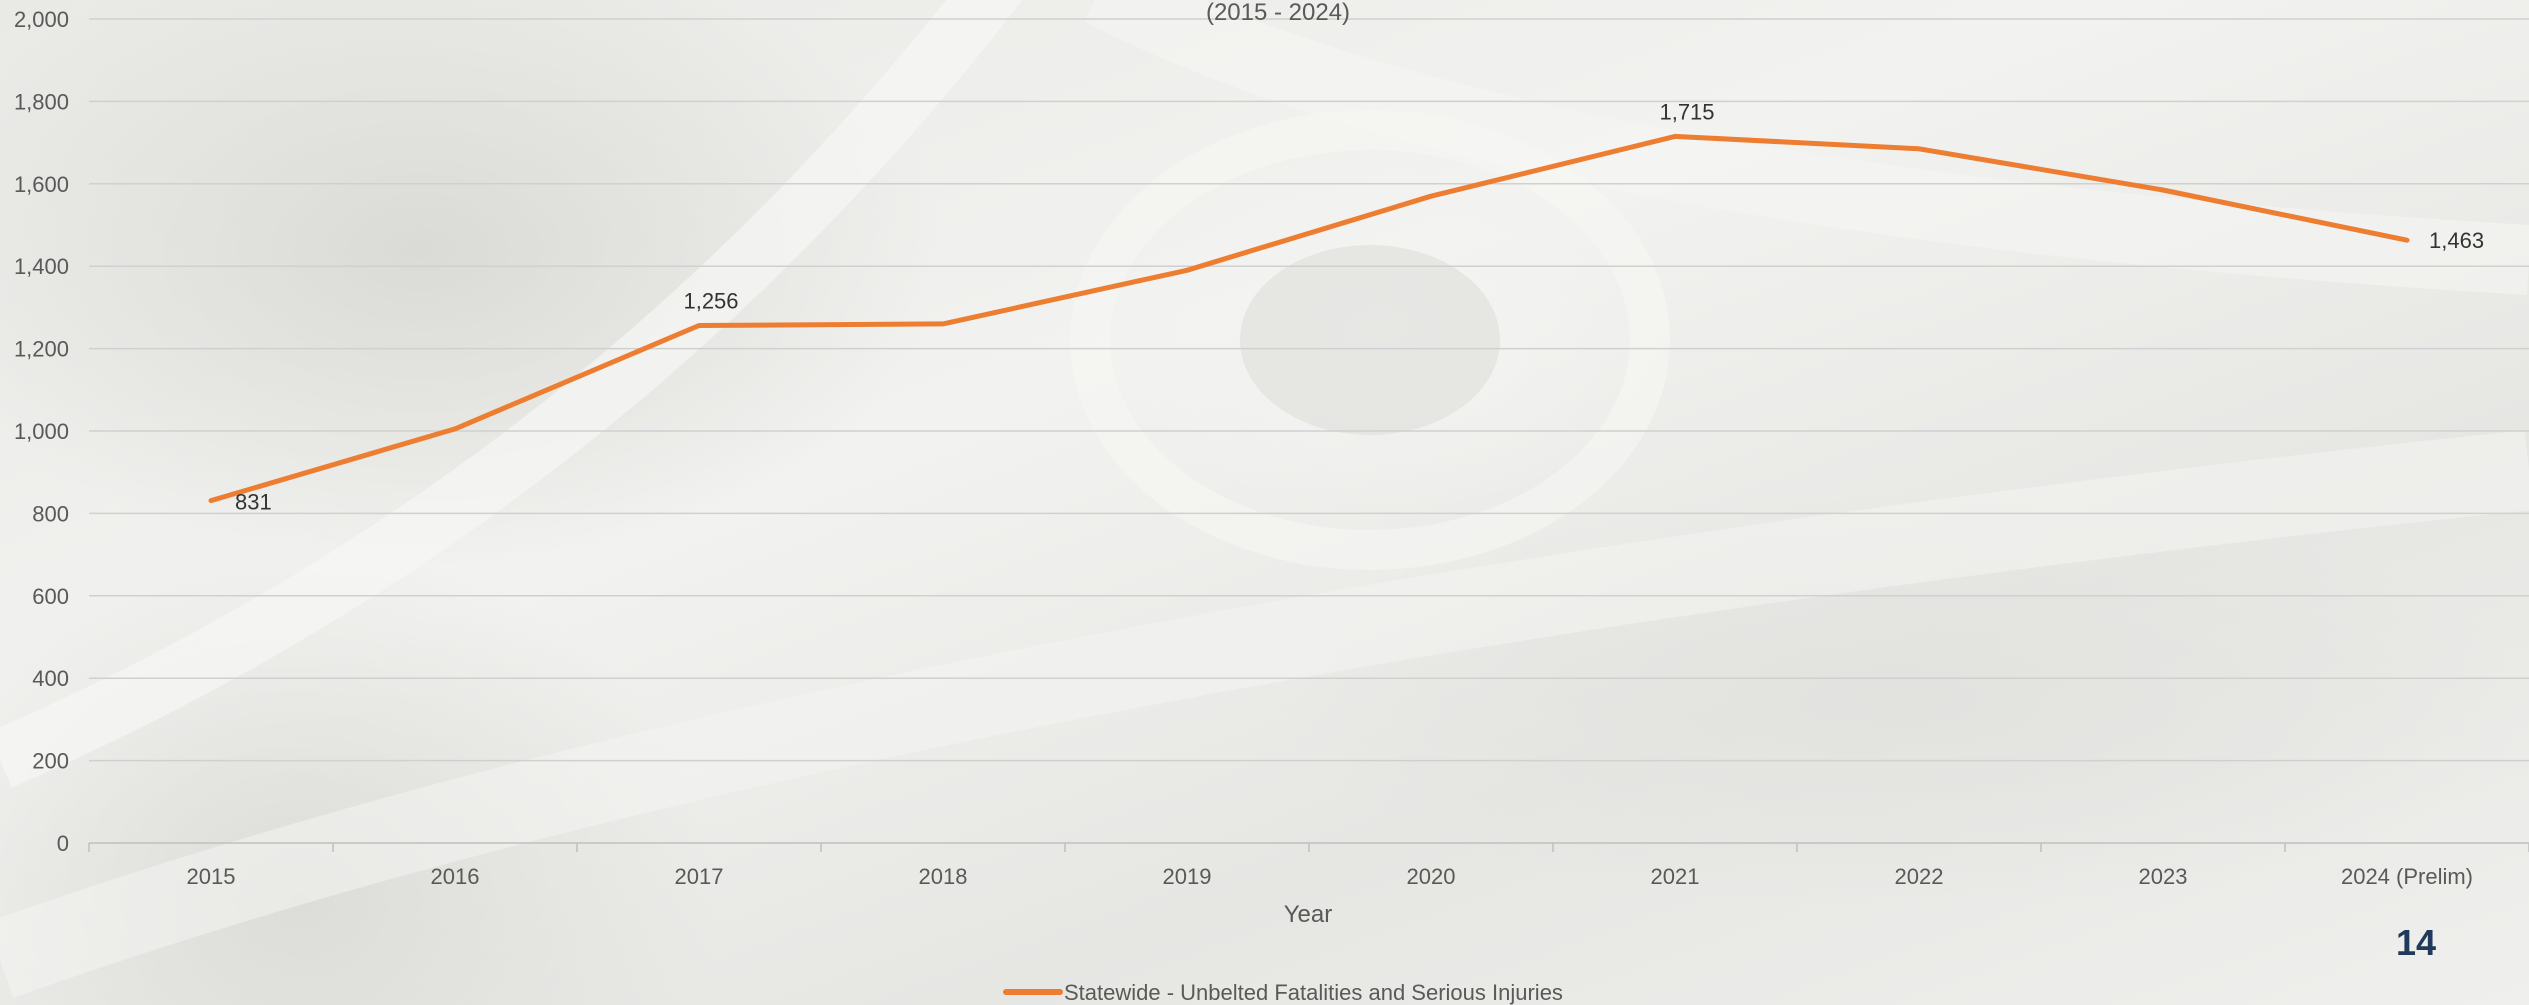 The height and width of the screenshot is (1005, 2529). I want to click on x-tick-label: 2021, so click(1675, 876).